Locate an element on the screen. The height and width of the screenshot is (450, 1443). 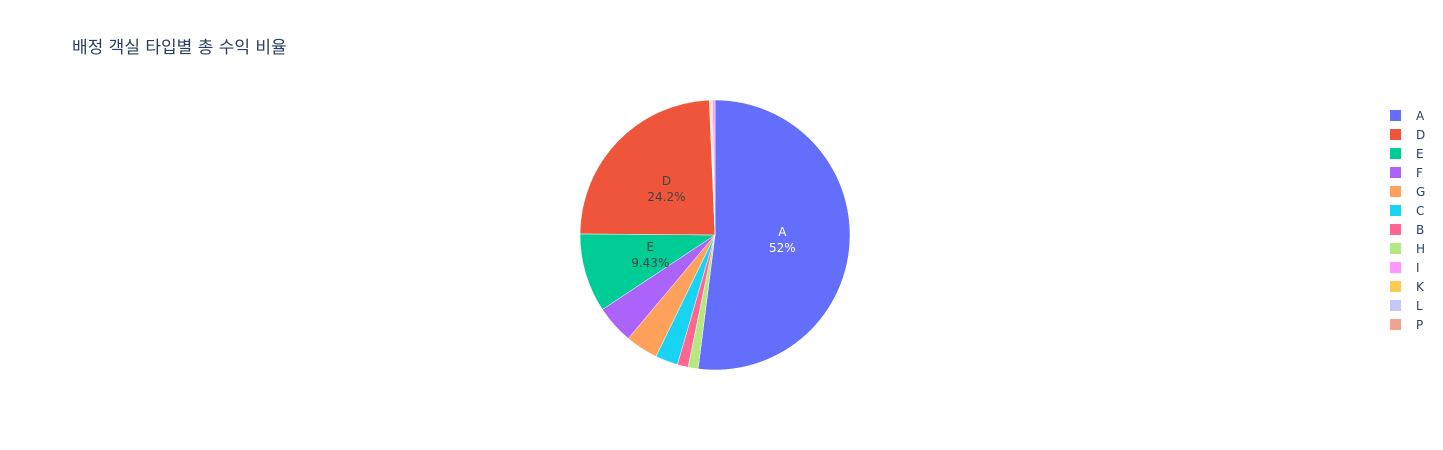
legend-label: H is located at coordinates (1421, 248).